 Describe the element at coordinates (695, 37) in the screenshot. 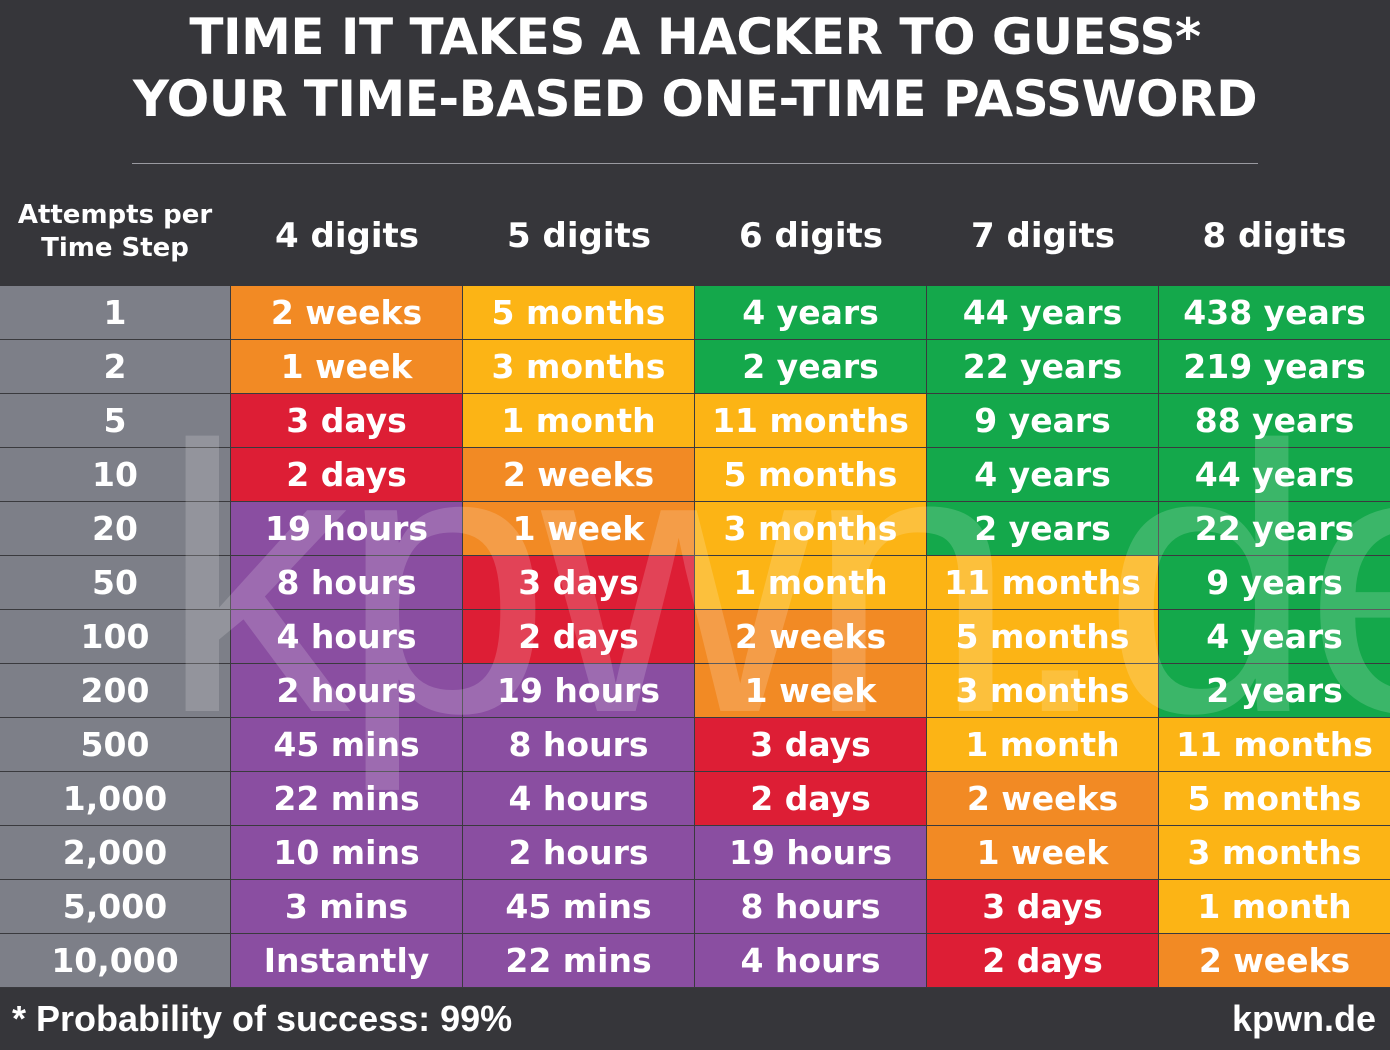

I see `title-line-1: TIME IT TAKES A HACKER TO GUESS*` at that location.